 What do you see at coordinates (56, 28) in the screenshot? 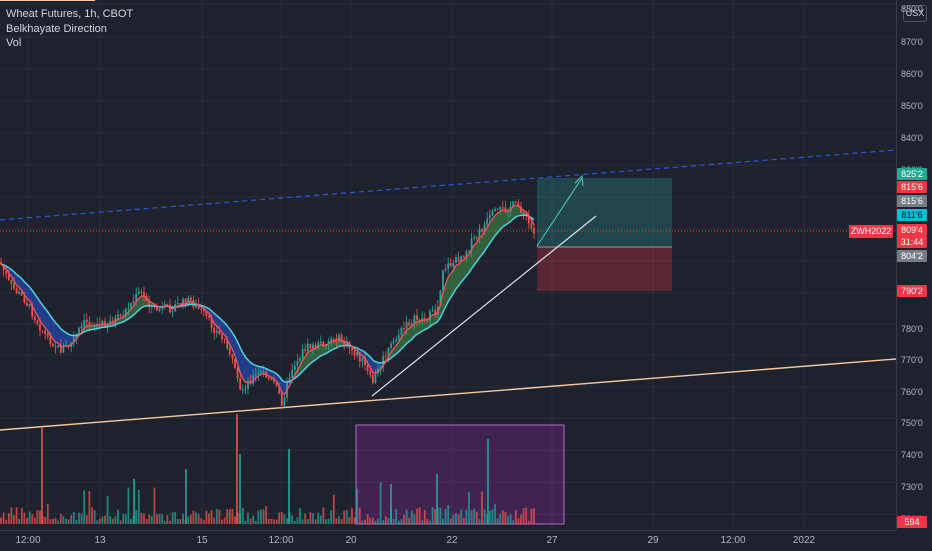
I see `indicator-label: Belkhayate Direction` at bounding box center [56, 28].